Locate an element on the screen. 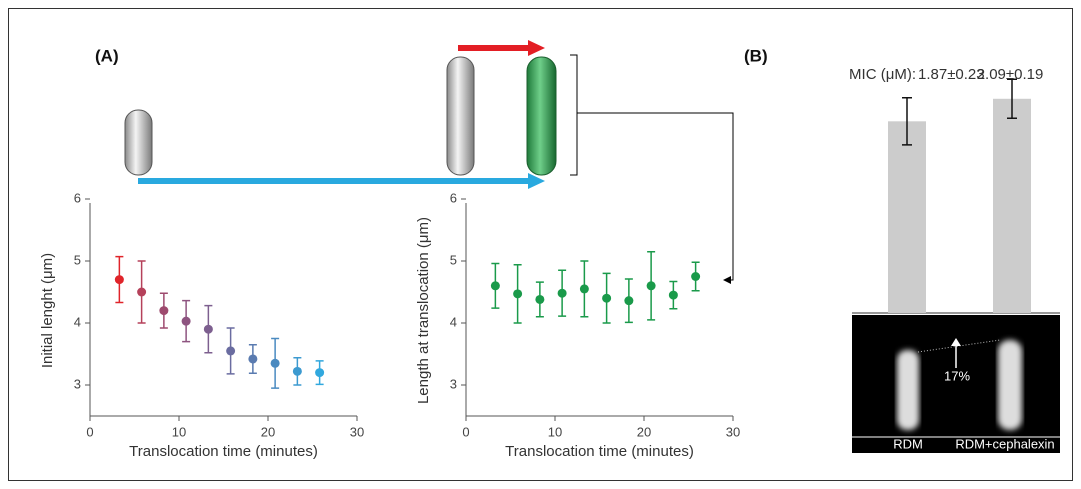 The width and height of the screenshot is (1081, 489). y-axis-label: Initial lenght (μm) is located at coordinates (47, 310).